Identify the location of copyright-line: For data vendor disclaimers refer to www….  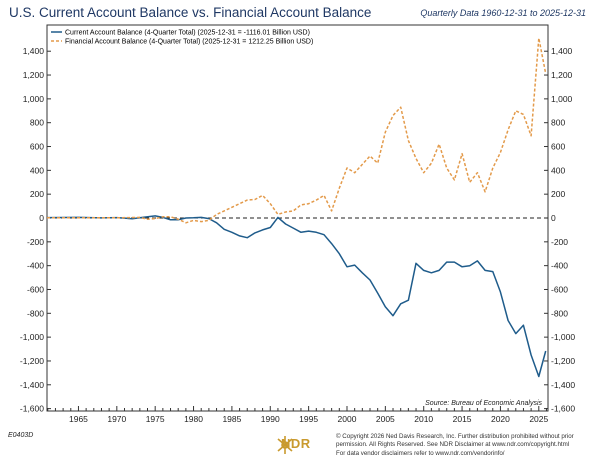
(420, 453).